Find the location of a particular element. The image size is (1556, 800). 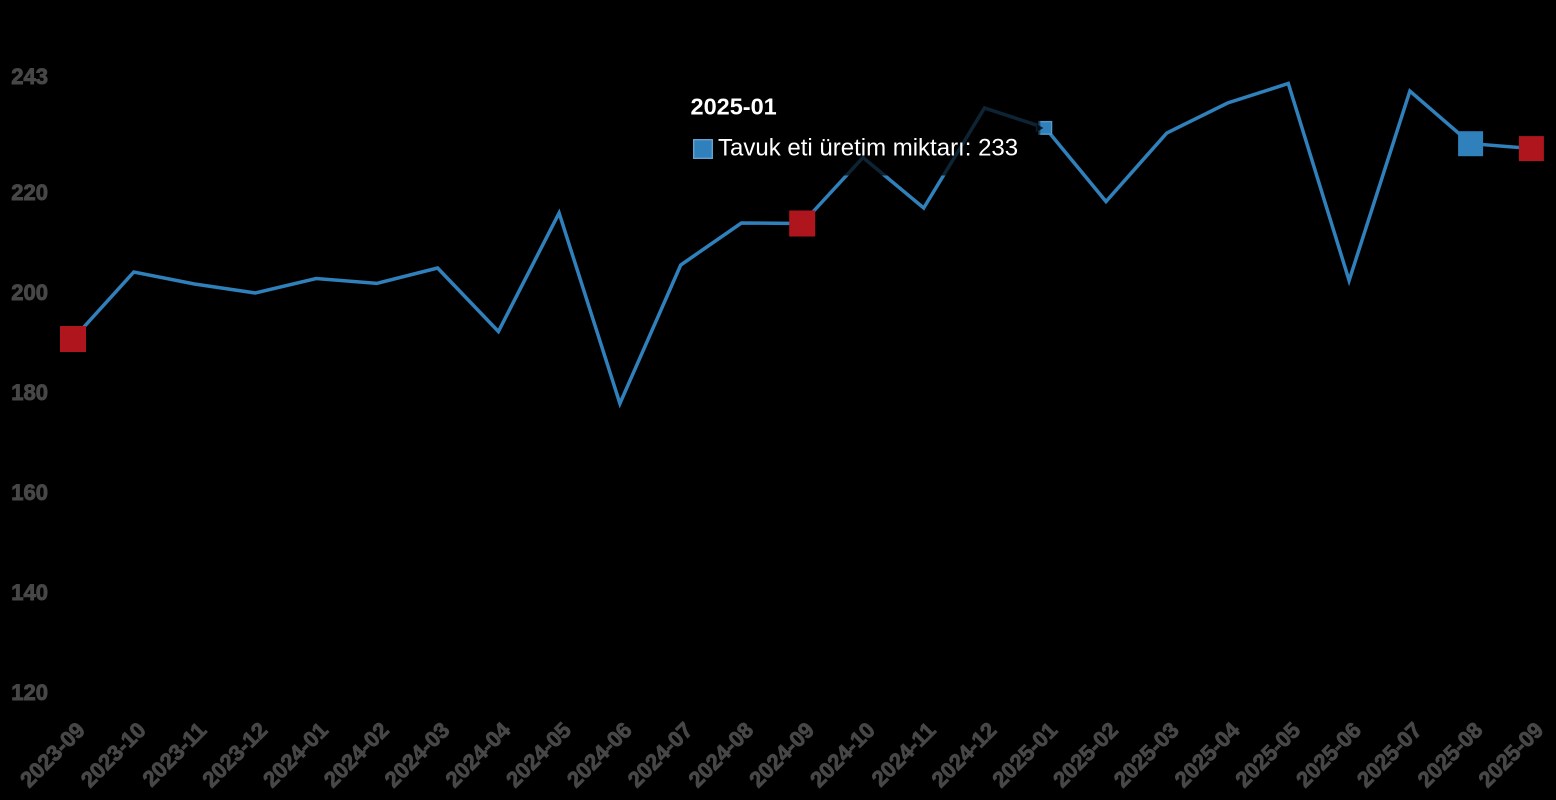

svg-text: 220 is located at coordinates (29, 192).